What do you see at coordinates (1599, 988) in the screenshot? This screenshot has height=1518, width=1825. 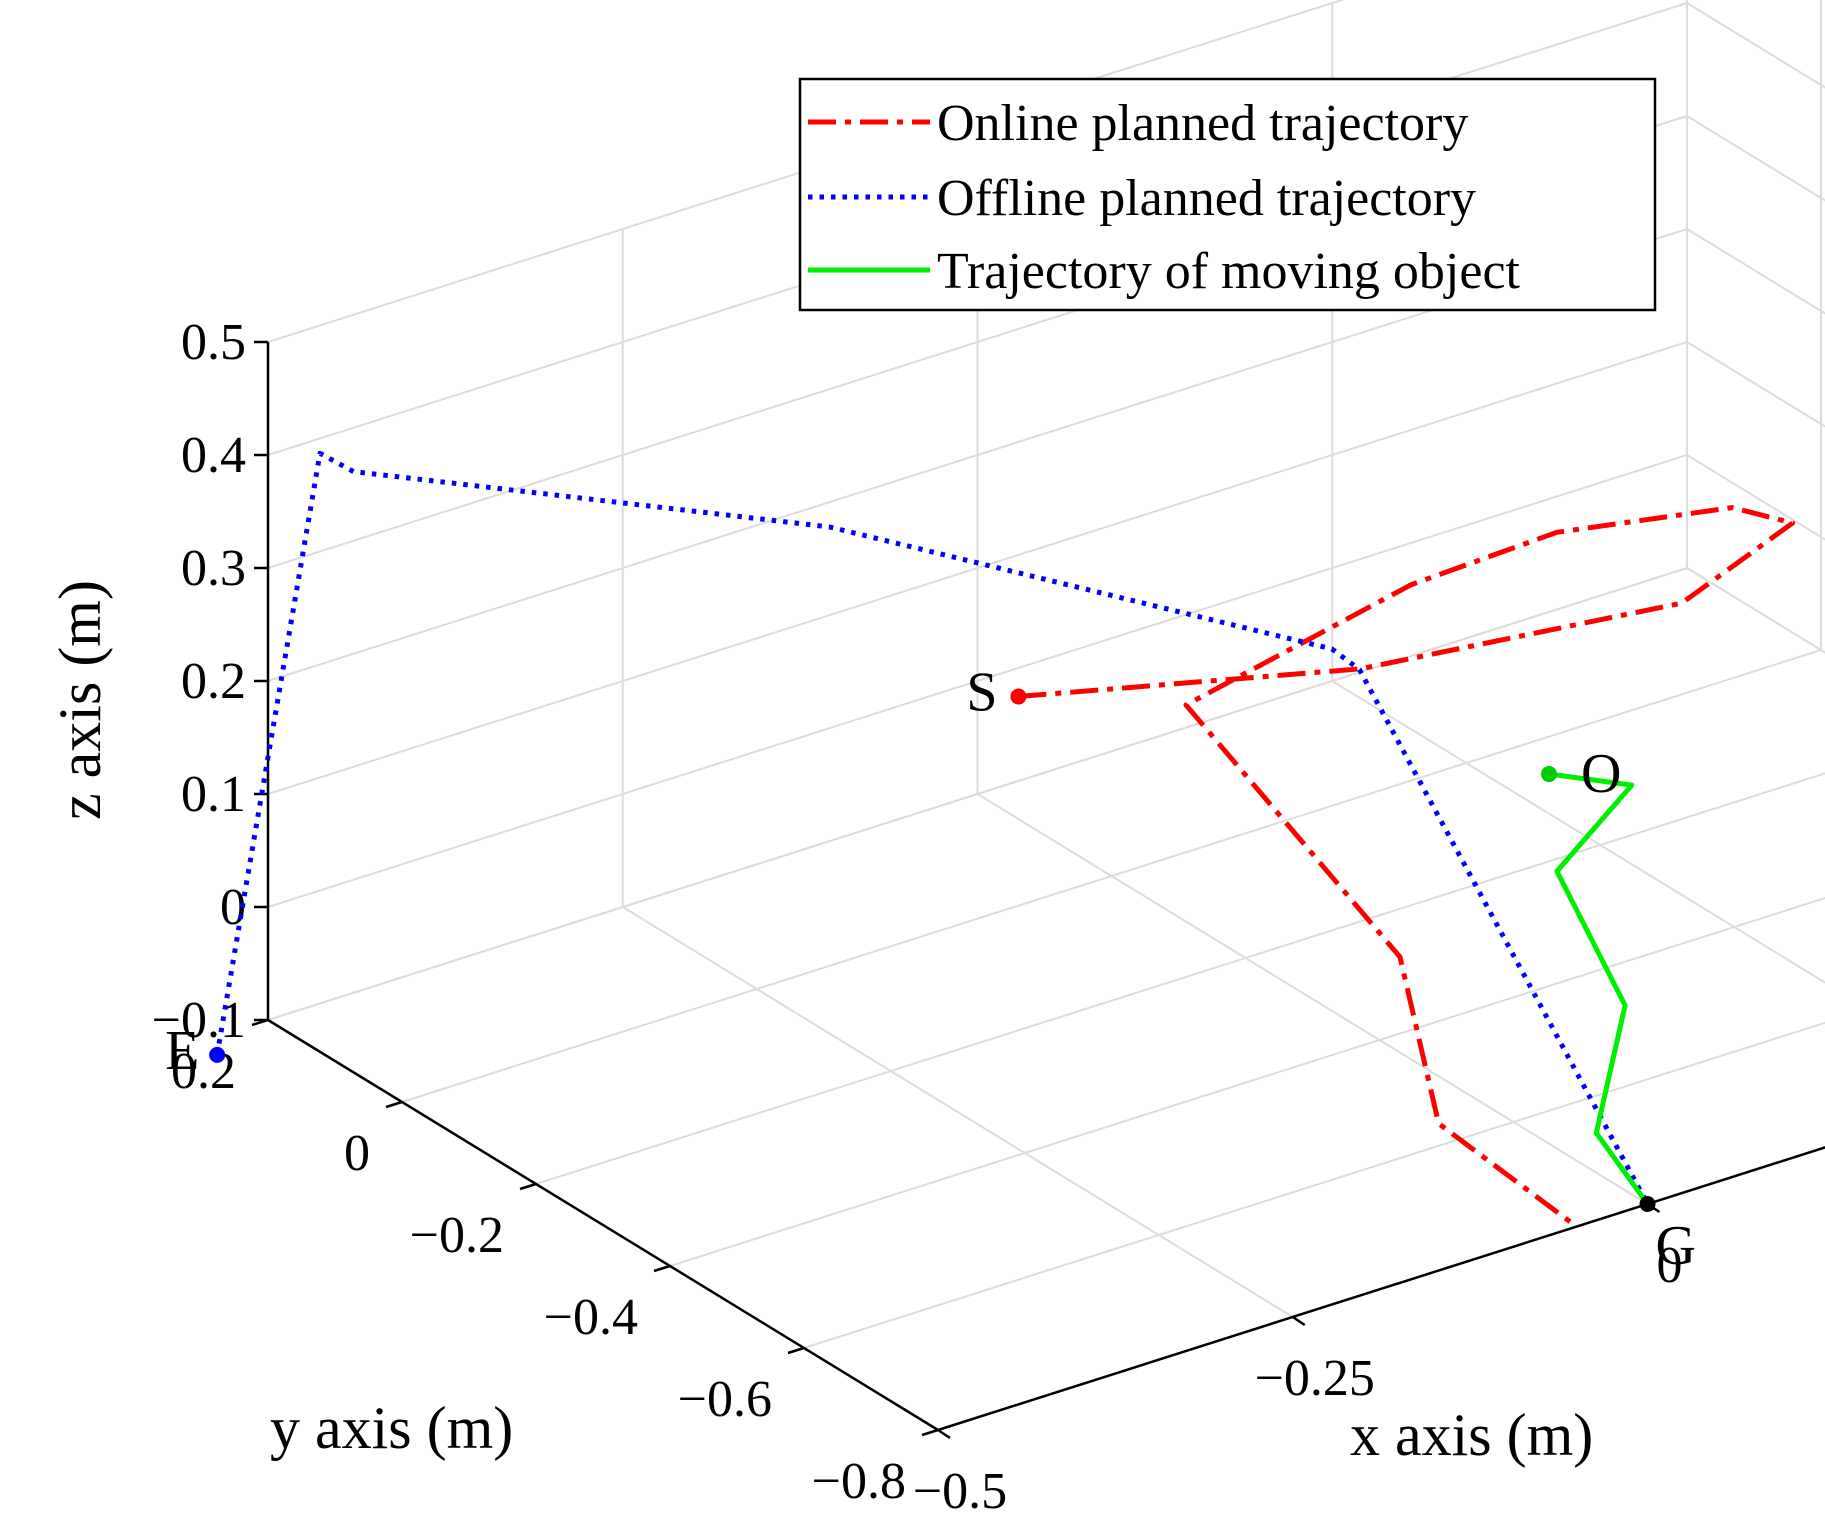 I see `series-moving-object` at bounding box center [1599, 988].